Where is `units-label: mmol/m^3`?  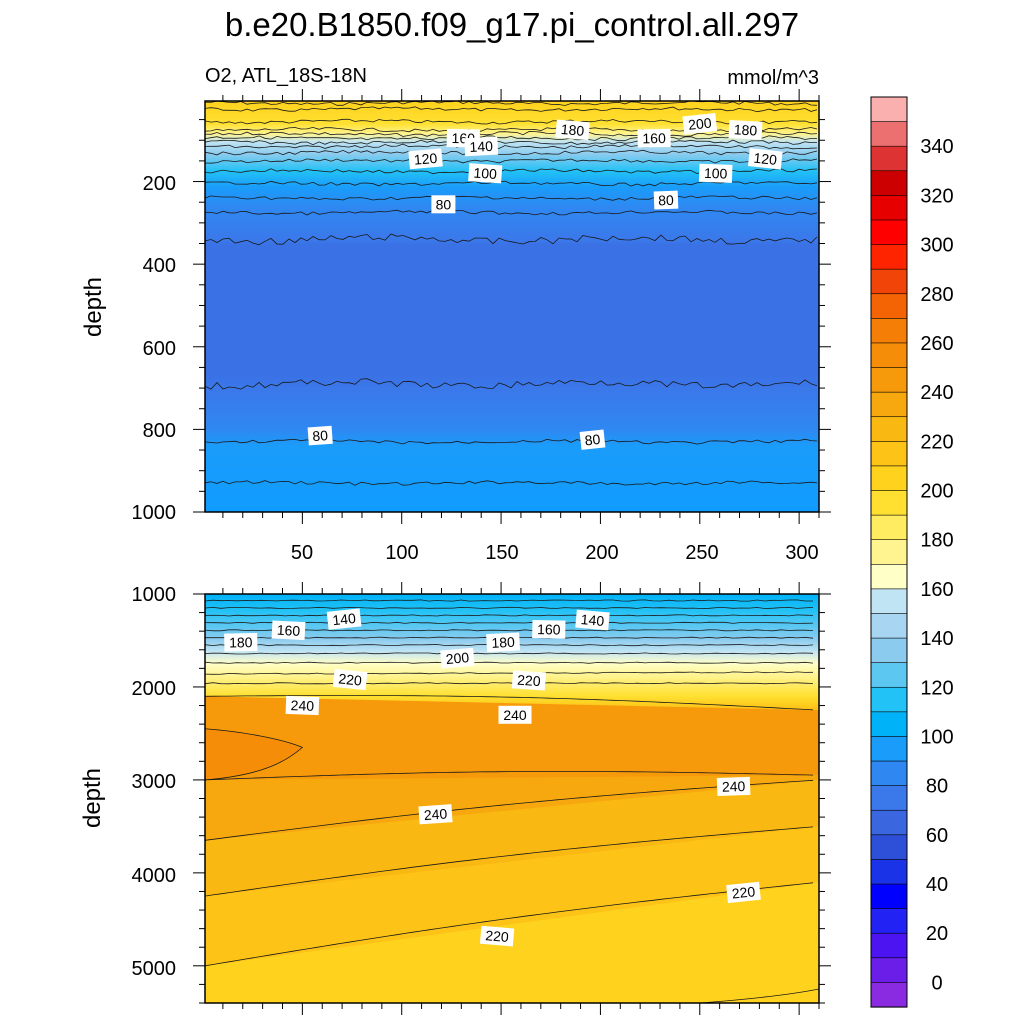
units-label: mmol/m^3 is located at coordinates (773, 78).